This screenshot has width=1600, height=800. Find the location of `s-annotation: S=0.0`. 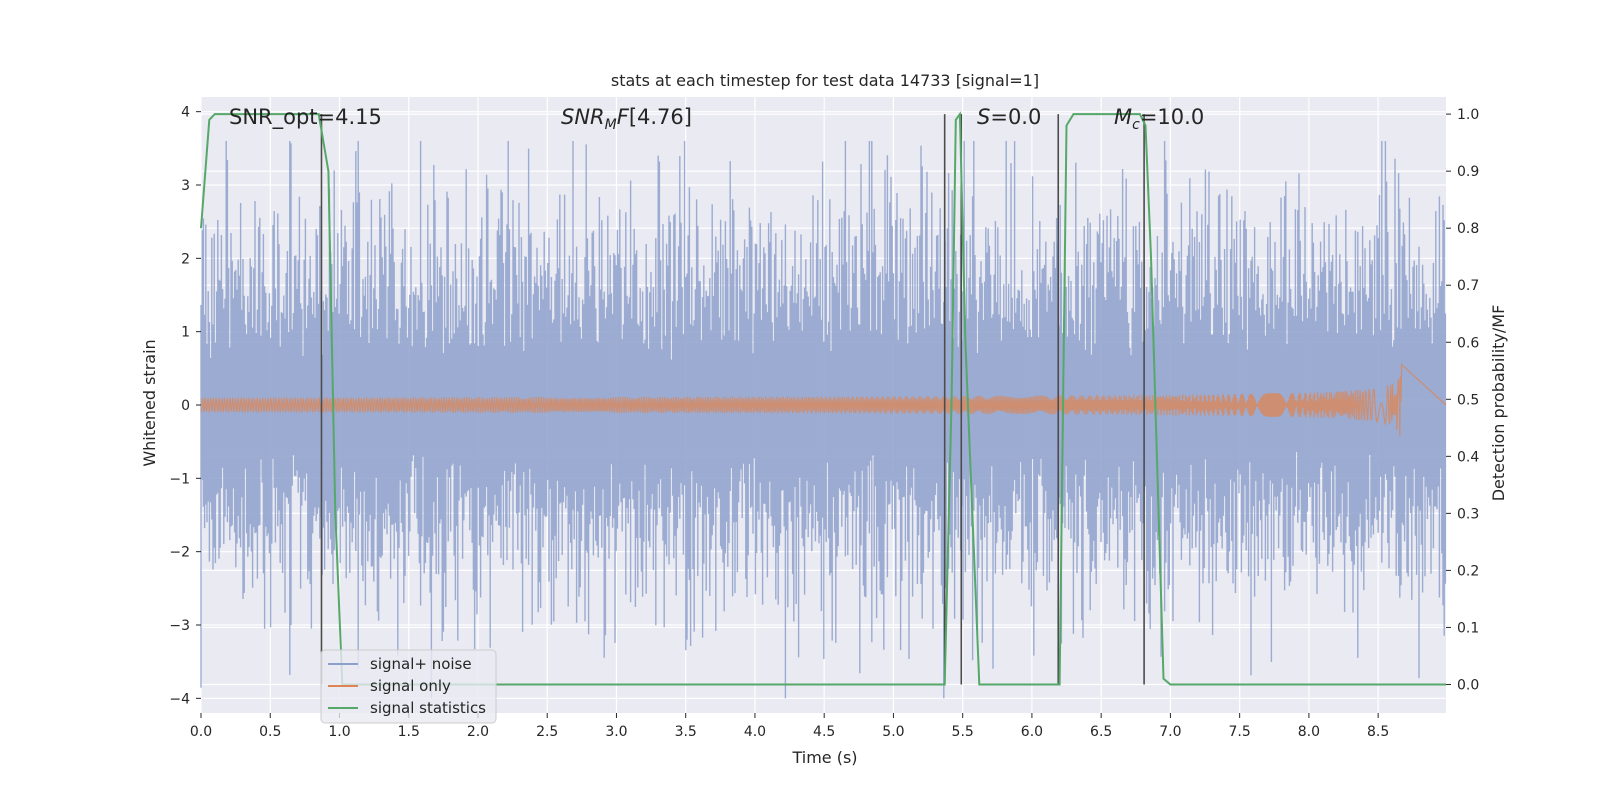

s-annotation: S=0.0 is located at coordinates (1009, 117).